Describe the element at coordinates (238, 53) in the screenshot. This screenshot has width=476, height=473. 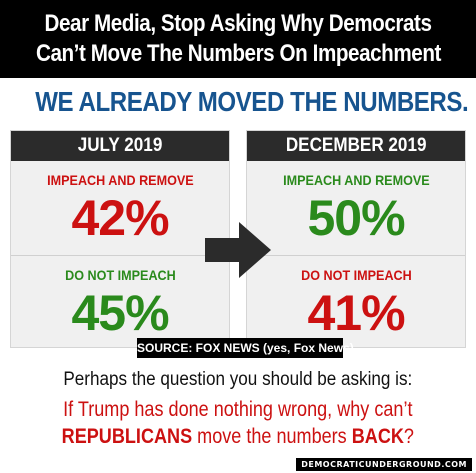
I see `headline-line-2: Can’t Move The Numbers On Impeachment` at that location.